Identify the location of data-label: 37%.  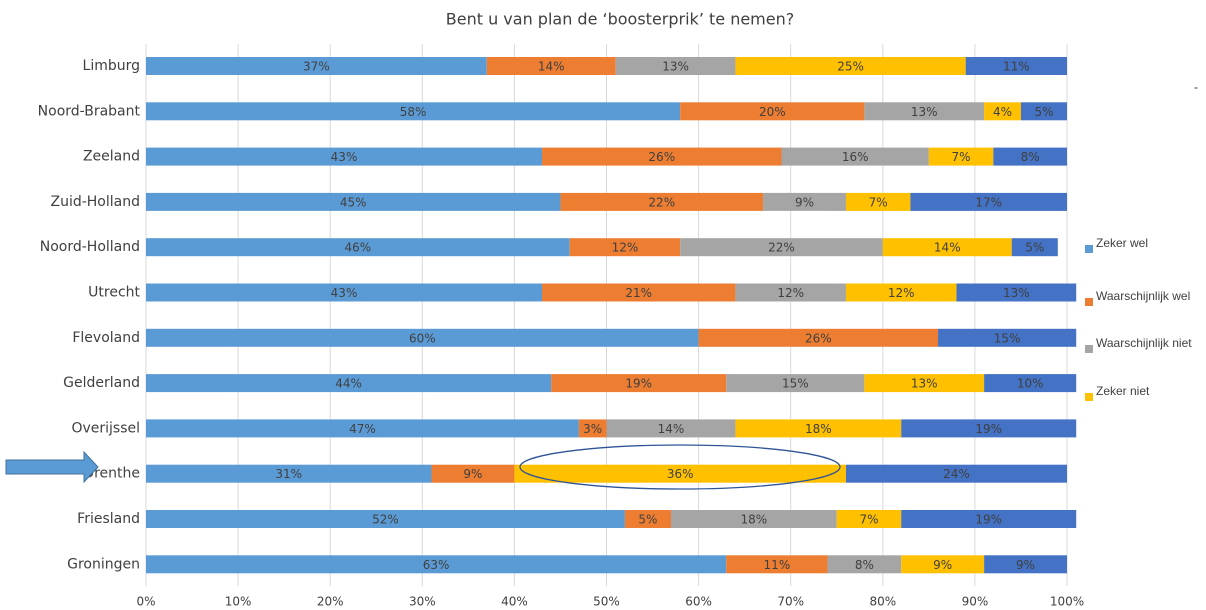
(316, 67).